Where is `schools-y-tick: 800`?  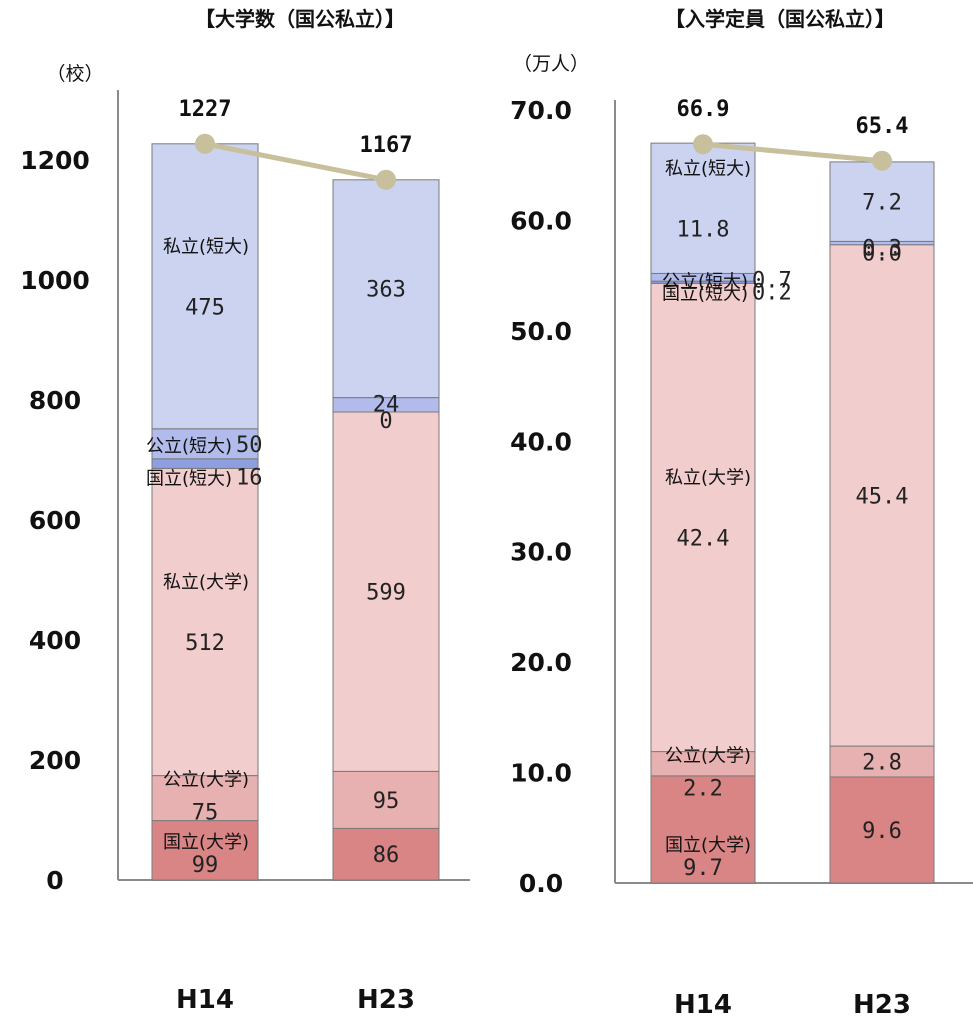 schools-y-tick: 800 is located at coordinates (55, 400).